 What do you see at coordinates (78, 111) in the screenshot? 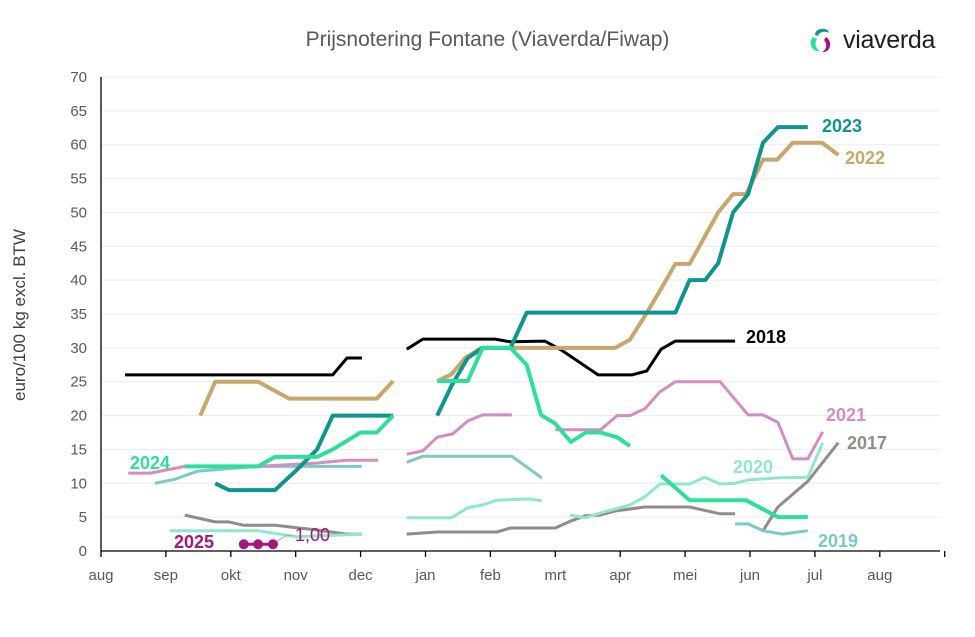
I see `y-tick-label: 65` at bounding box center [78, 111].